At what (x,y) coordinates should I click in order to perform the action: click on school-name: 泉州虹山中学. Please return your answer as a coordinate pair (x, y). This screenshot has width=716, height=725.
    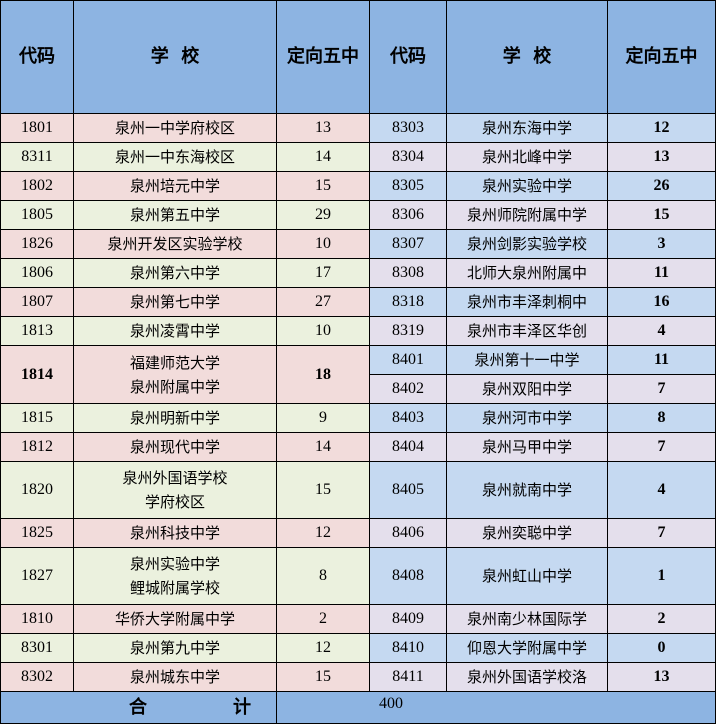
    Looking at the image, I should click on (527, 576).